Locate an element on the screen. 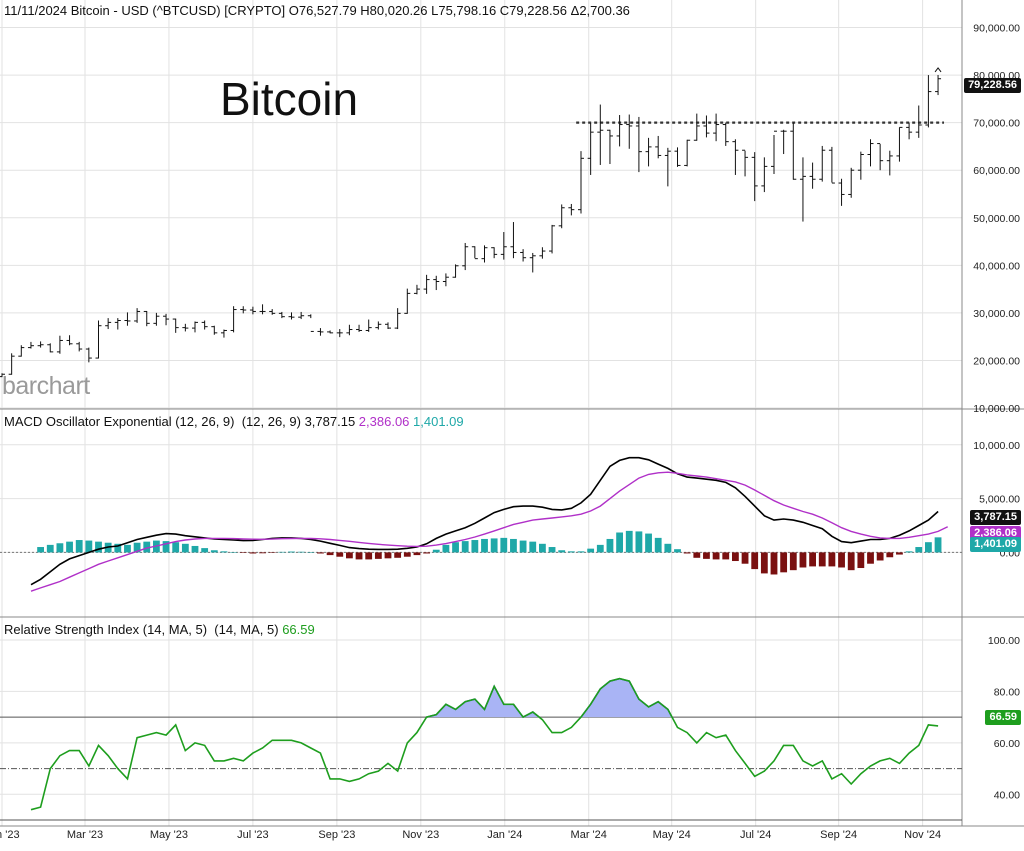 This screenshot has width=1024, height=851. x-tick-label: Mar '24 is located at coordinates (589, 835).